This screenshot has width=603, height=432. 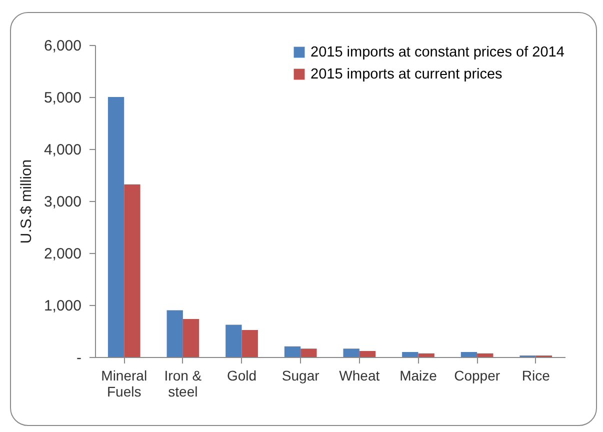 What do you see at coordinates (26, 201) in the screenshot?
I see `y-axis-title: U.S.$ million` at bounding box center [26, 201].